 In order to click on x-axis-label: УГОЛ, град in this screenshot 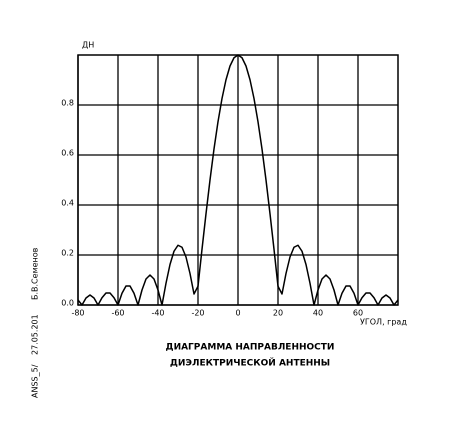, I will do `click(383, 322)`.